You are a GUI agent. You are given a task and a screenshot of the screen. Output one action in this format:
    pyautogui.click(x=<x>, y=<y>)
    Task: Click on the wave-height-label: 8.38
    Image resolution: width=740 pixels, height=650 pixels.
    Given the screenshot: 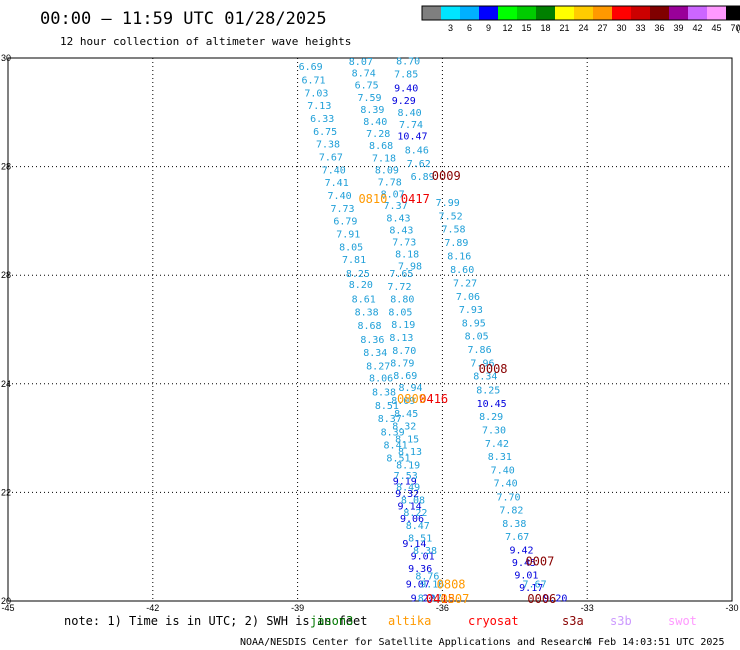 What is the action you would take?
    pyautogui.click(x=514, y=524)
    